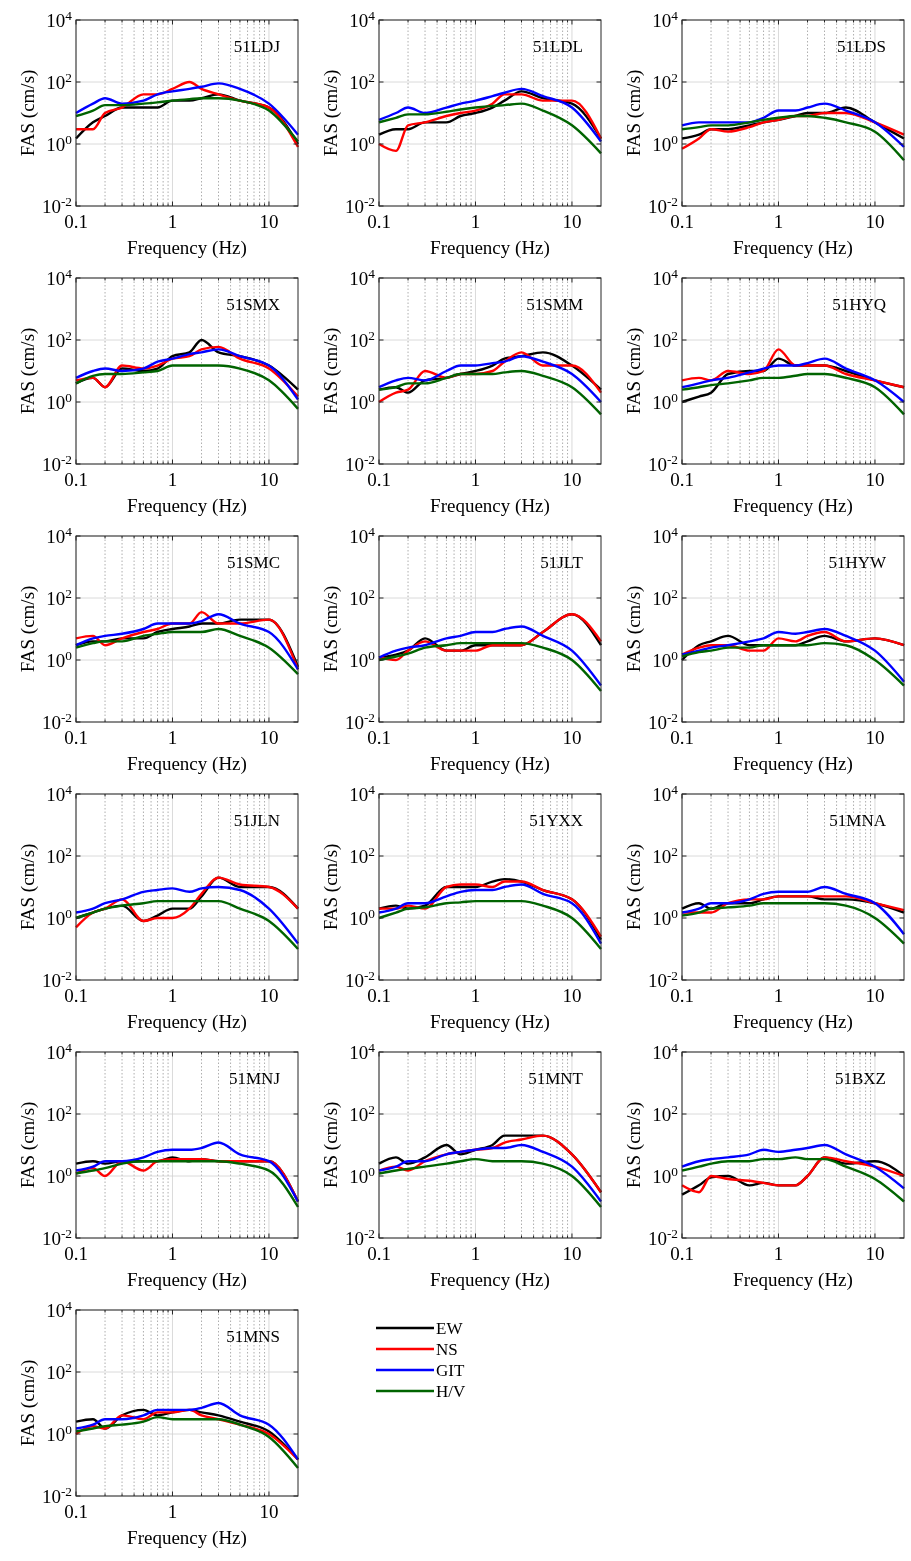 This screenshot has width=911, height=1561. What do you see at coordinates (451, 1391) in the screenshot?
I see `legend-label: H/V` at bounding box center [451, 1391].